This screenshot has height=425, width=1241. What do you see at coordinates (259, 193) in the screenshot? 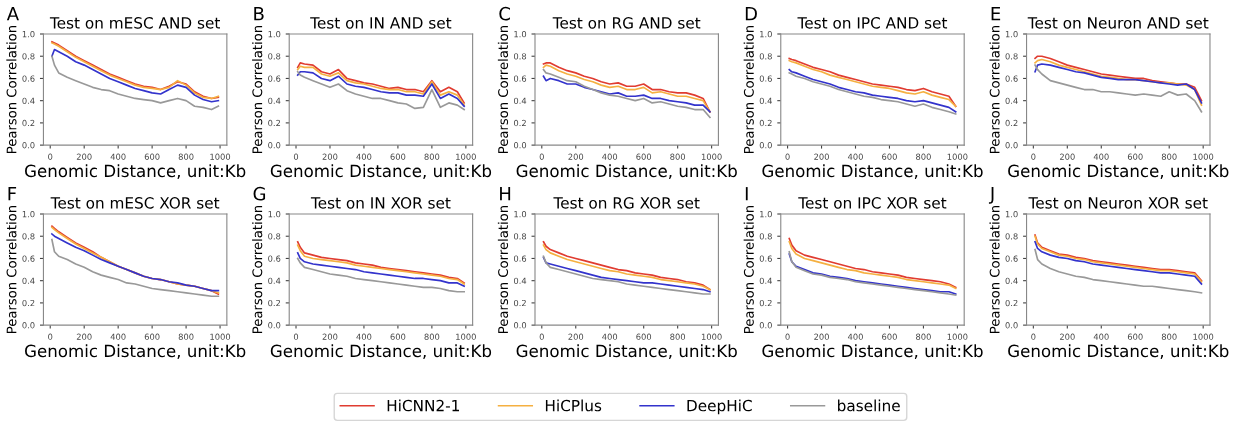
I see `text: G` at bounding box center [259, 193].